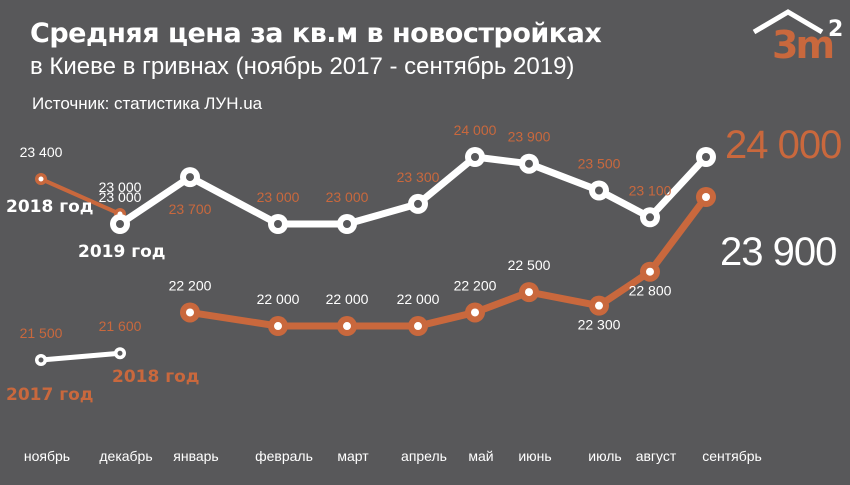  I want to click on x-tick-label: сентябрь, so click(732, 456).